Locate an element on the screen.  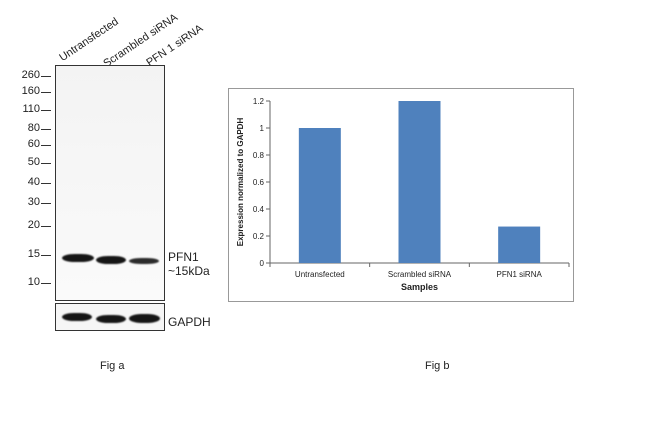
x-tick-label: Scrambled siRNA is located at coordinates (420, 274).